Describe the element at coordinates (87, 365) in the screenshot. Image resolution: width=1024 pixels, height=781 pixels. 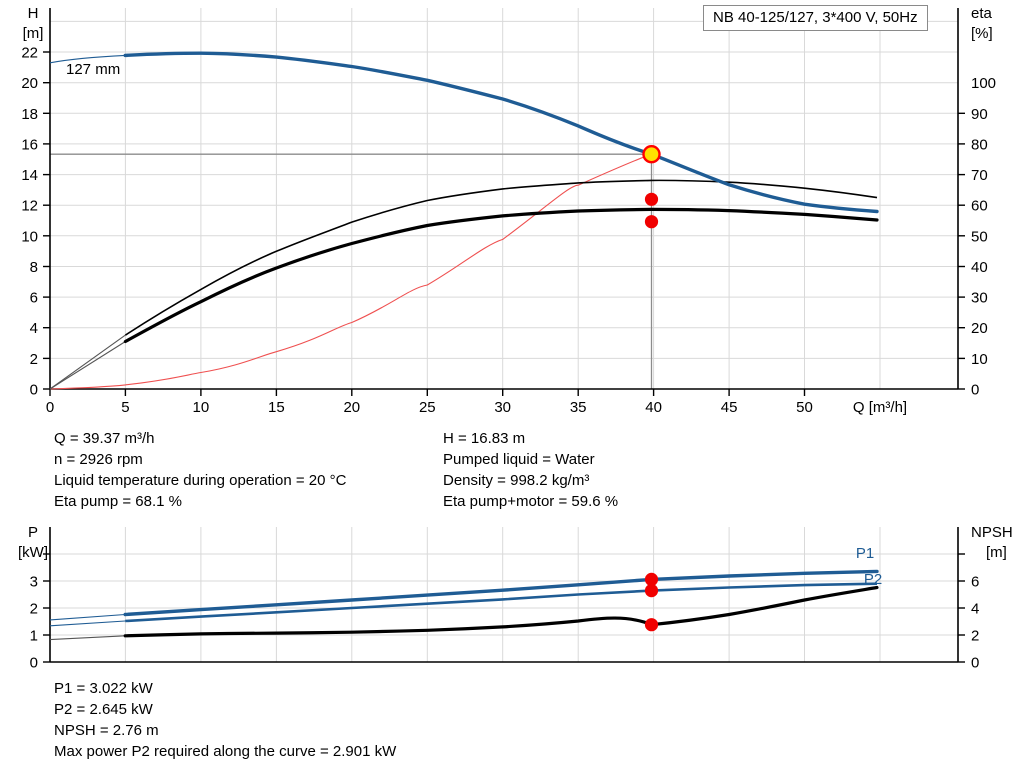
I see `eta-pump-motor-curve-thin-segment` at that location.